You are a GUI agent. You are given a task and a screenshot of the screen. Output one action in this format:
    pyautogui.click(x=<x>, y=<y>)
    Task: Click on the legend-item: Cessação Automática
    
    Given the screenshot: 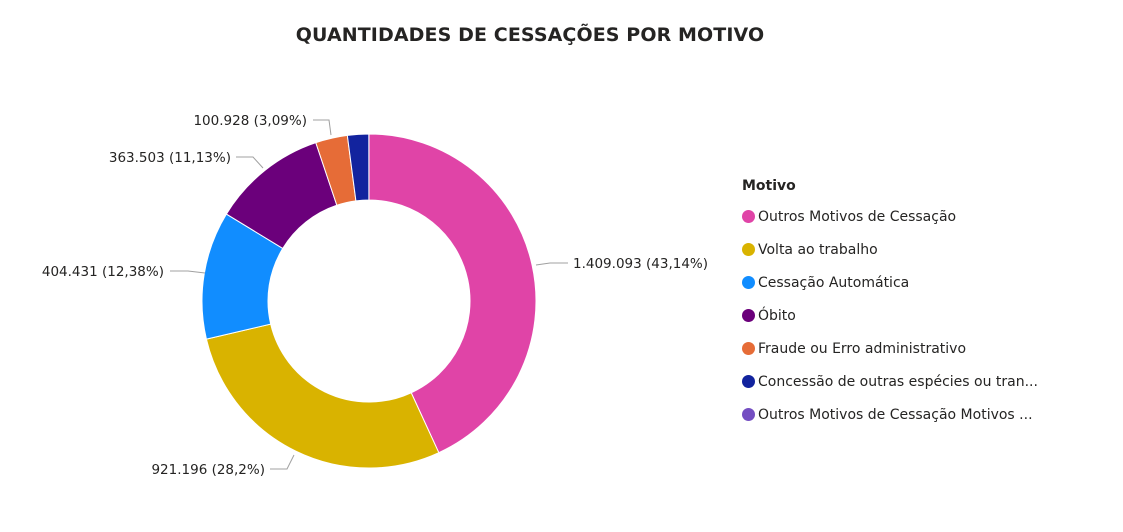 What is the action you would take?
    pyautogui.click(x=890, y=282)
    